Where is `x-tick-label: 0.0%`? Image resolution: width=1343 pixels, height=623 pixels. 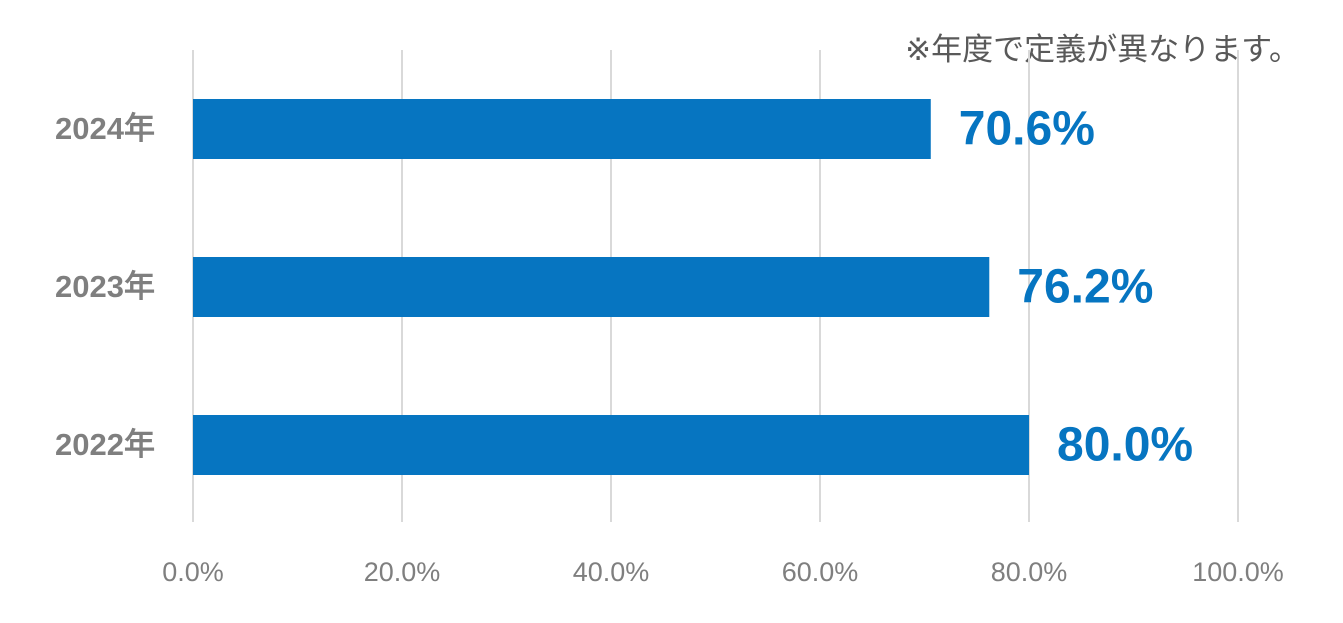
x-tick-label: 0.0% is located at coordinates (193, 572).